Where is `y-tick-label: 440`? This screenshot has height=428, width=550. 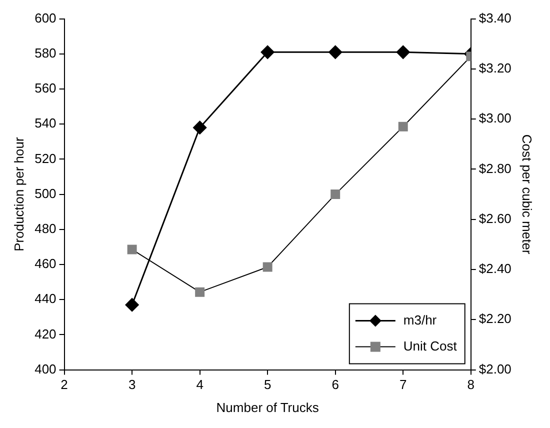
y-tick-label: 440 is located at coordinates (45, 298).